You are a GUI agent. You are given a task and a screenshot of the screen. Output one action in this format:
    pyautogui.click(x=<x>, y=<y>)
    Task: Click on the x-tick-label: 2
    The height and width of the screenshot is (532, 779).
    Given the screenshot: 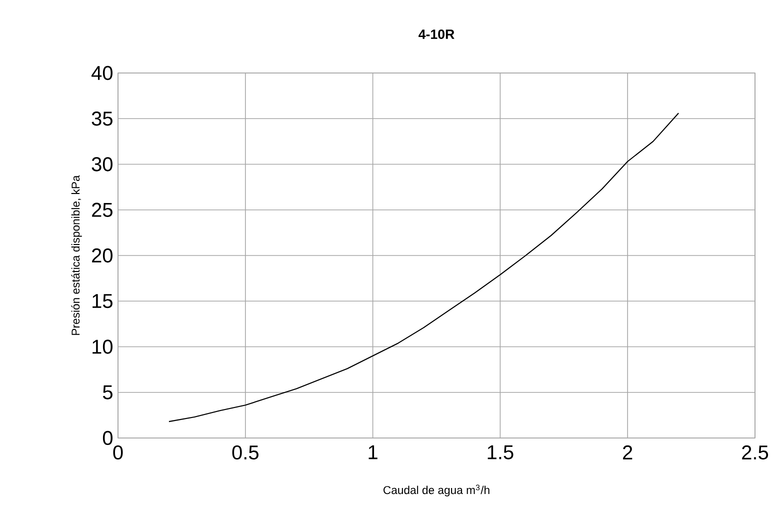 What is the action you would take?
    pyautogui.click(x=627, y=452)
    